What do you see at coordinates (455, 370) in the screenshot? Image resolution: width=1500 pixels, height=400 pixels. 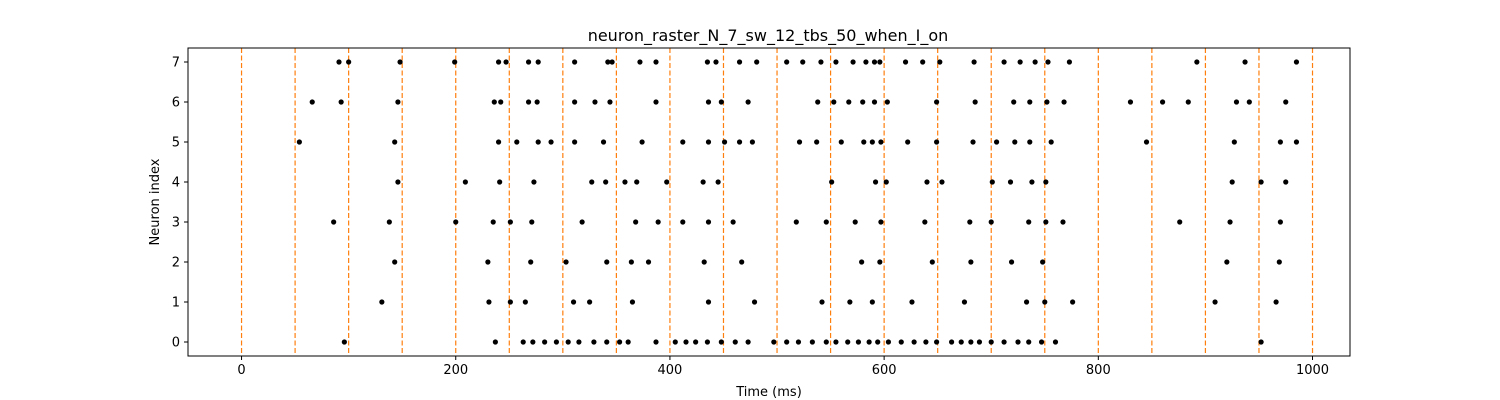 I see `x-tick-label: 200` at bounding box center [455, 370].